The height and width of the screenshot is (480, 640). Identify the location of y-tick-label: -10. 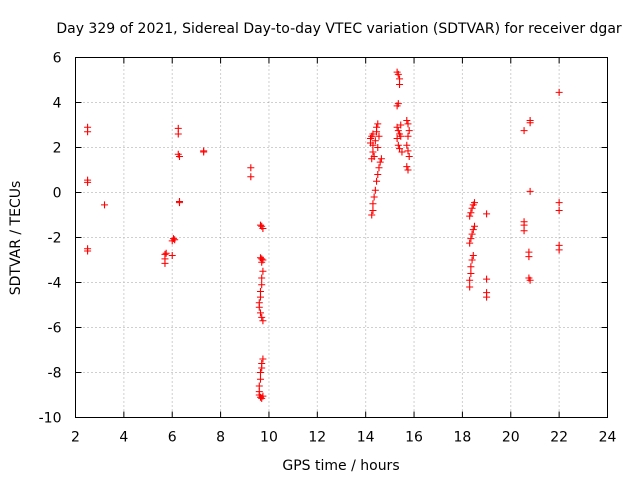
(50, 419).